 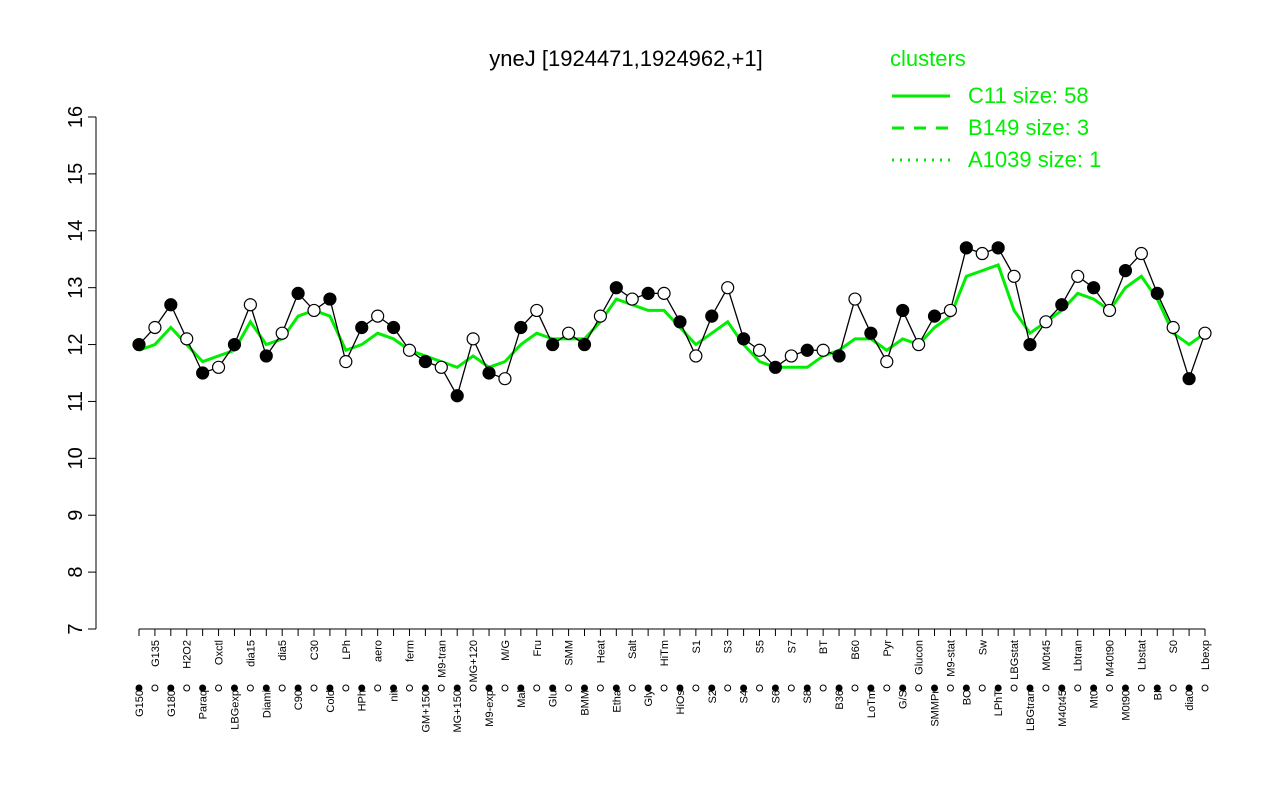 What do you see at coordinates (283, 650) in the screenshot?
I see `x-tick-label: dia5` at bounding box center [283, 650].